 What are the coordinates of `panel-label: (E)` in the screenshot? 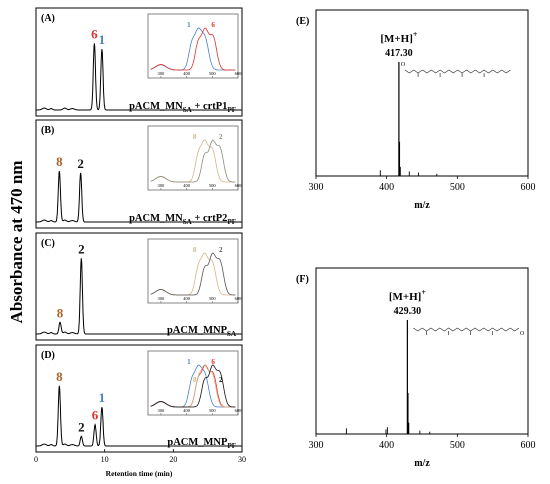 It's located at (302, 21).